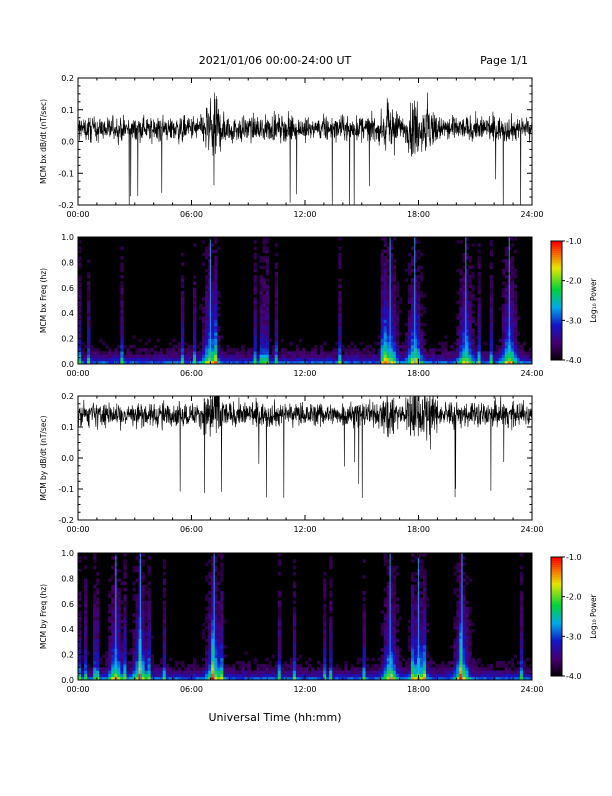 The width and height of the screenshot is (612, 796). What do you see at coordinates (593, 615) in the screenshot?
I see `colorbar-label: Log₁₀ Power` at bounding box center [593, 615].